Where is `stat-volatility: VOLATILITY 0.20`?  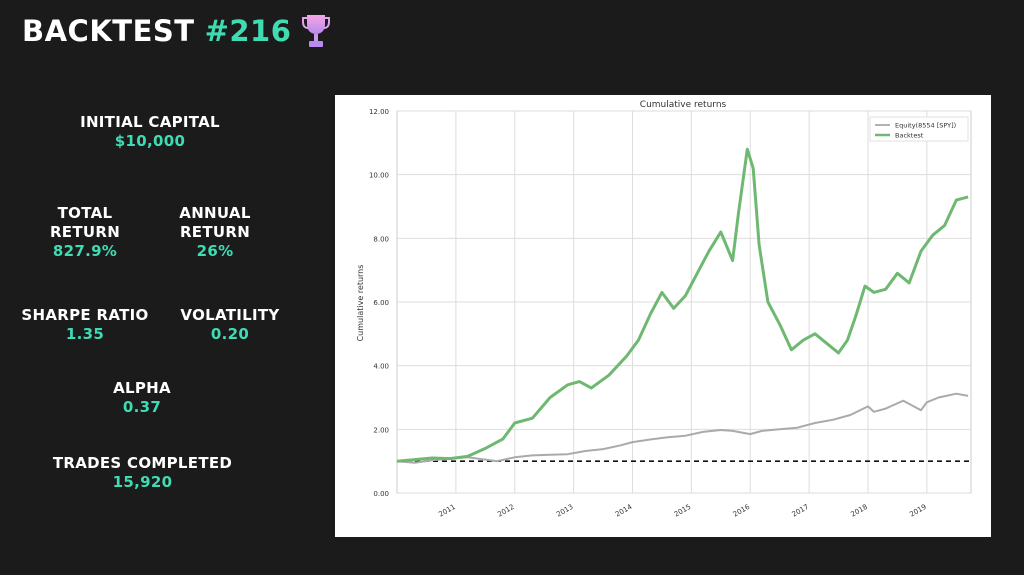 stat-volatility: VOLATILITY 0.20 is located at coordinates (230, 325).